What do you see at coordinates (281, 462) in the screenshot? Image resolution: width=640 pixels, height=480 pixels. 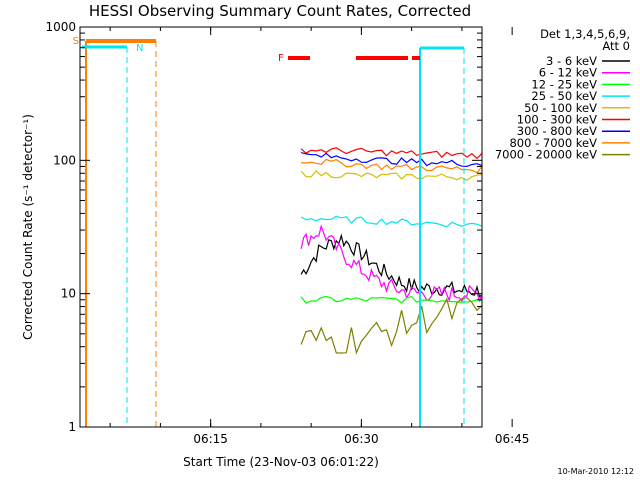 I see `x-axis-label: Start Time (23-Nov-03 06:01:22)` at bounding box center [281, 462].